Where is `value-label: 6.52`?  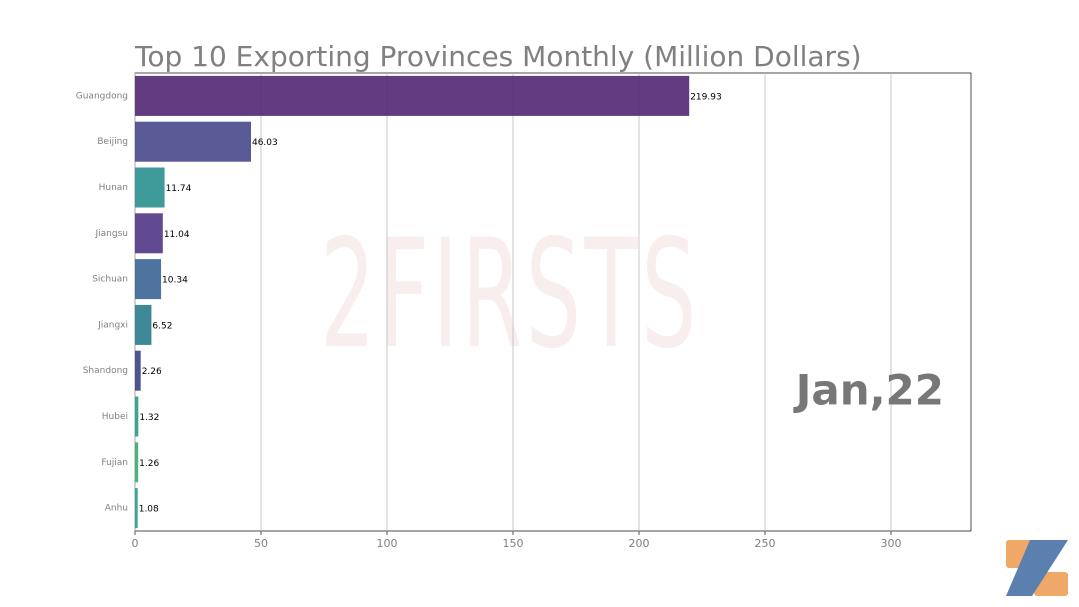 value-label: 6.52 is located at coordinates (162, 326).